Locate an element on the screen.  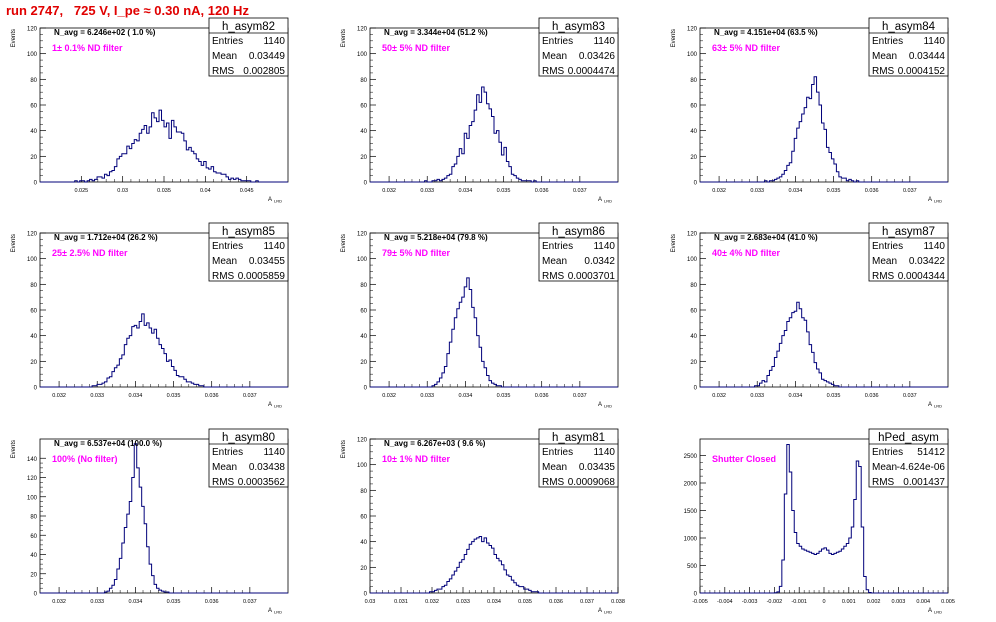
stat-value: 0.0004152 is located at coordinates (922, 71).